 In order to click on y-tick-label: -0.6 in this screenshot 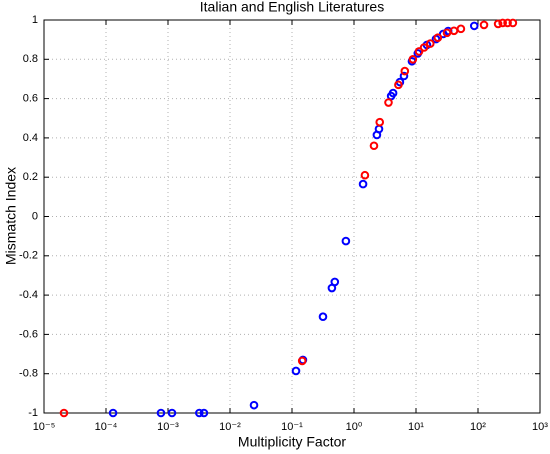, I will do `click(28, 334)`.